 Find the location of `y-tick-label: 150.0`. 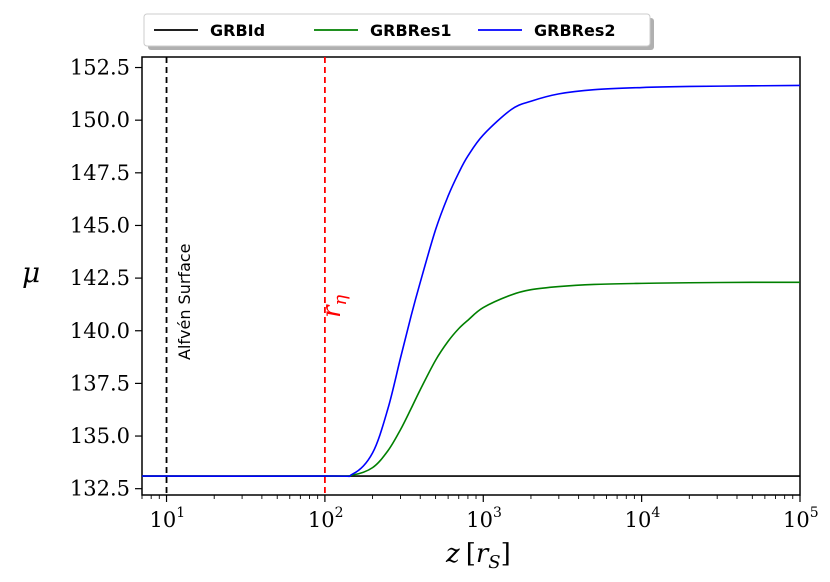

y-tick-label: 150.0 is located at coordinates (100, 120).